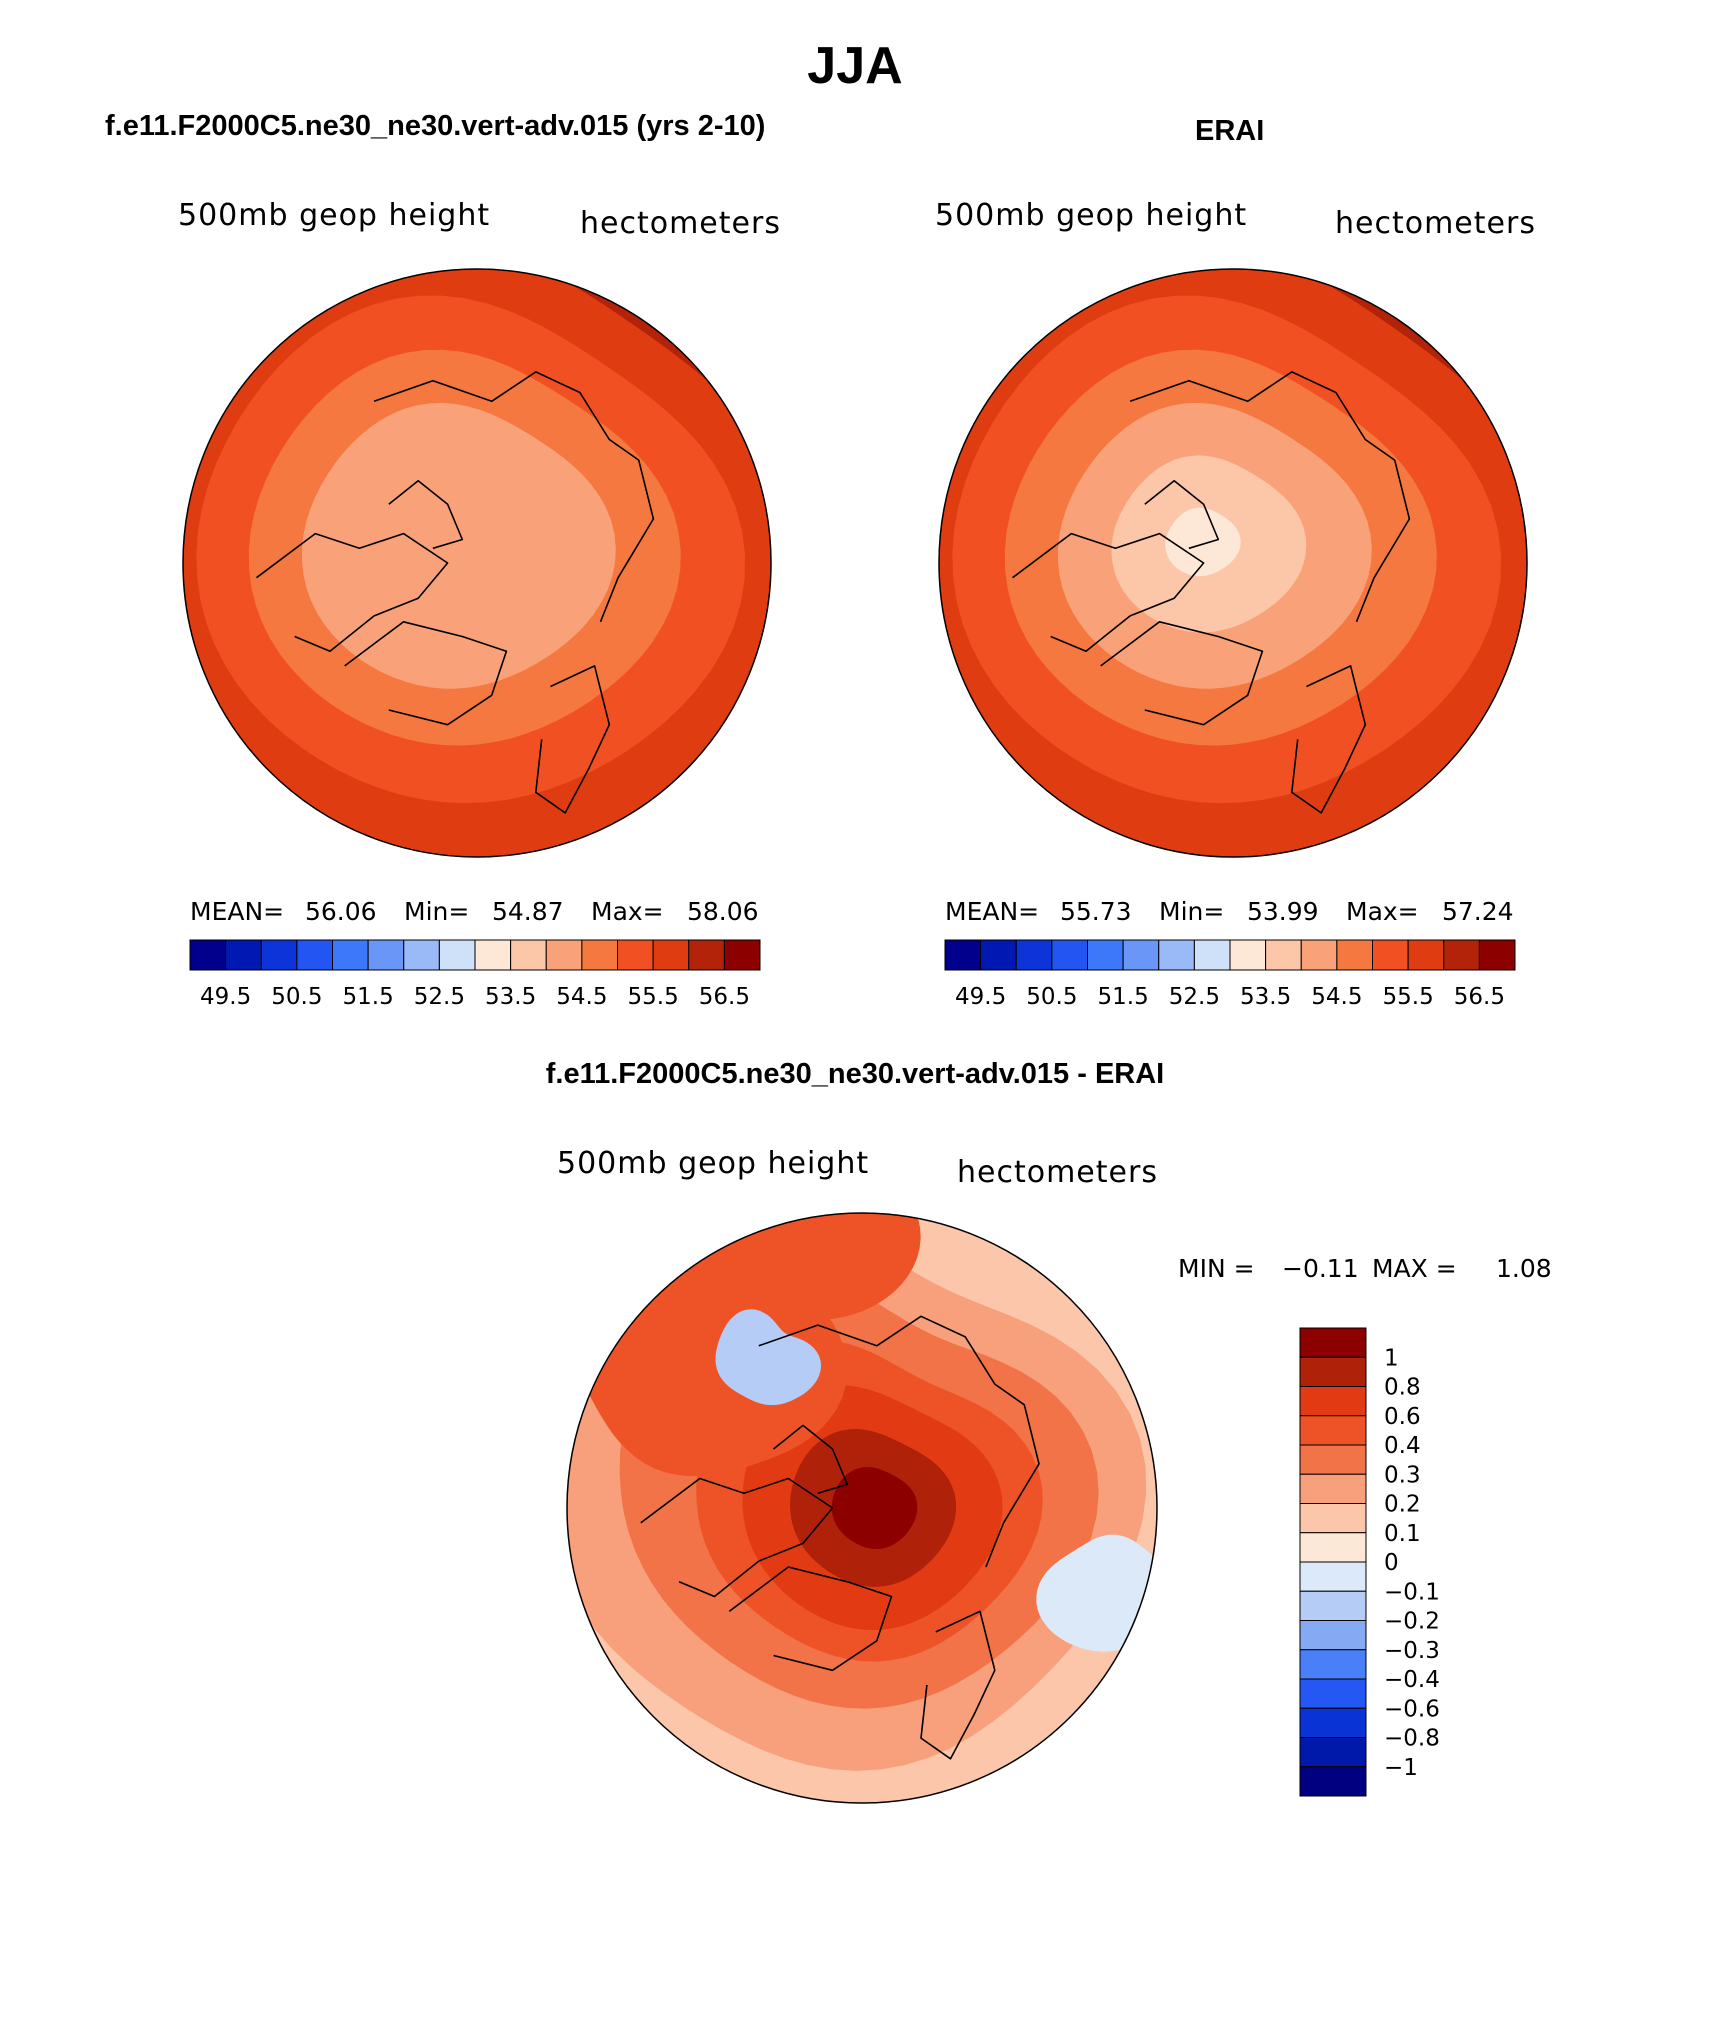  What do you see at coordinates (510, 997) in the screenshot?
I see `model-colorbar-tick-label-4: 53.5` at bounding box center [510, 997].